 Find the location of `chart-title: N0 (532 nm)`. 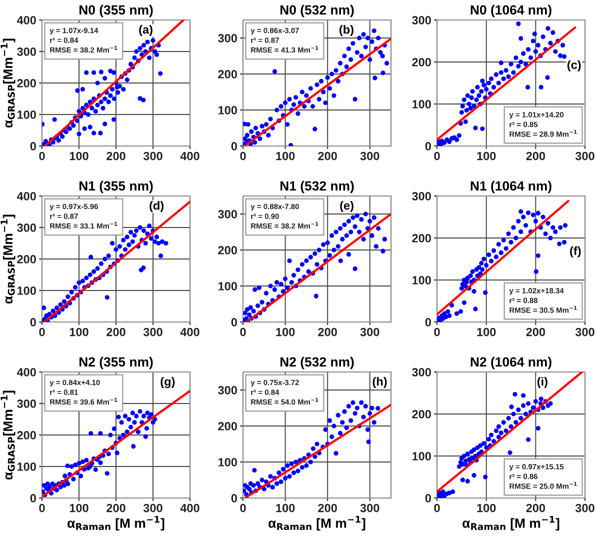

chart-title: N0 (532 nm) is located at coordinates (317, 11).